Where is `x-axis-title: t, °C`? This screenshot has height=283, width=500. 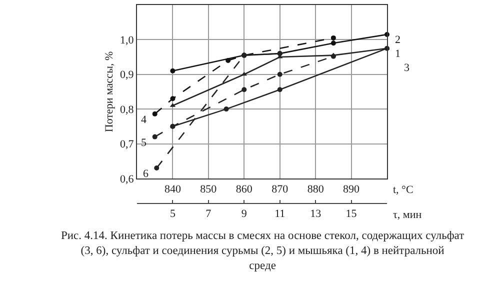
x-axis-title: t, °C is located at coordinates (403, 190).